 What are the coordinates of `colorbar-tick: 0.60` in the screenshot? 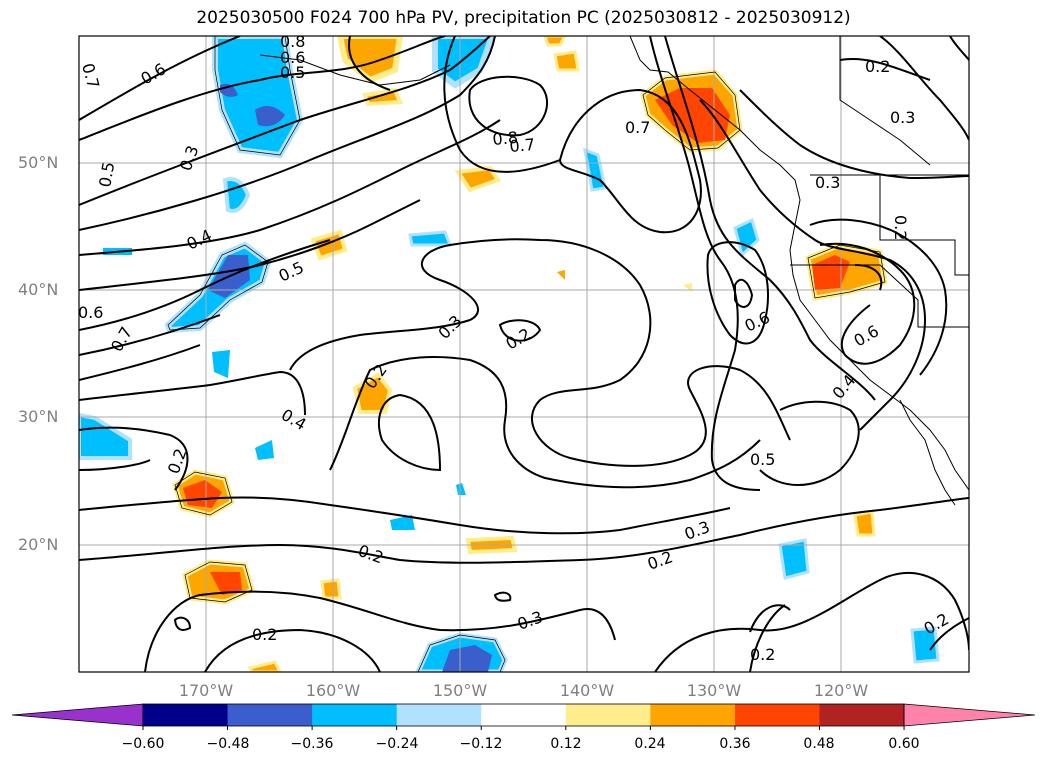 It's located at (904, 744).